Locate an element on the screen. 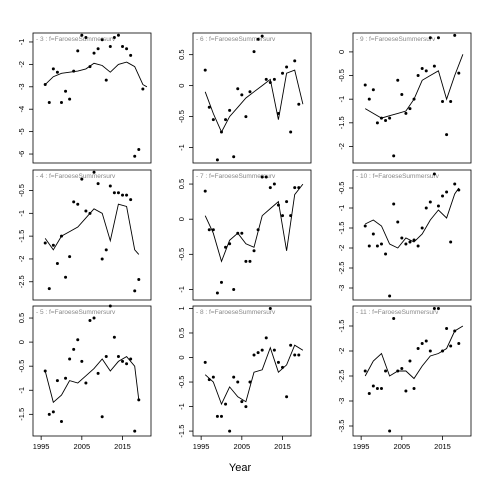 Image resolution: width=480 pixels, height=480 pixels. panel-title: - 4 : f=FaroeseSummersurv is located at coordinates (76, 176).